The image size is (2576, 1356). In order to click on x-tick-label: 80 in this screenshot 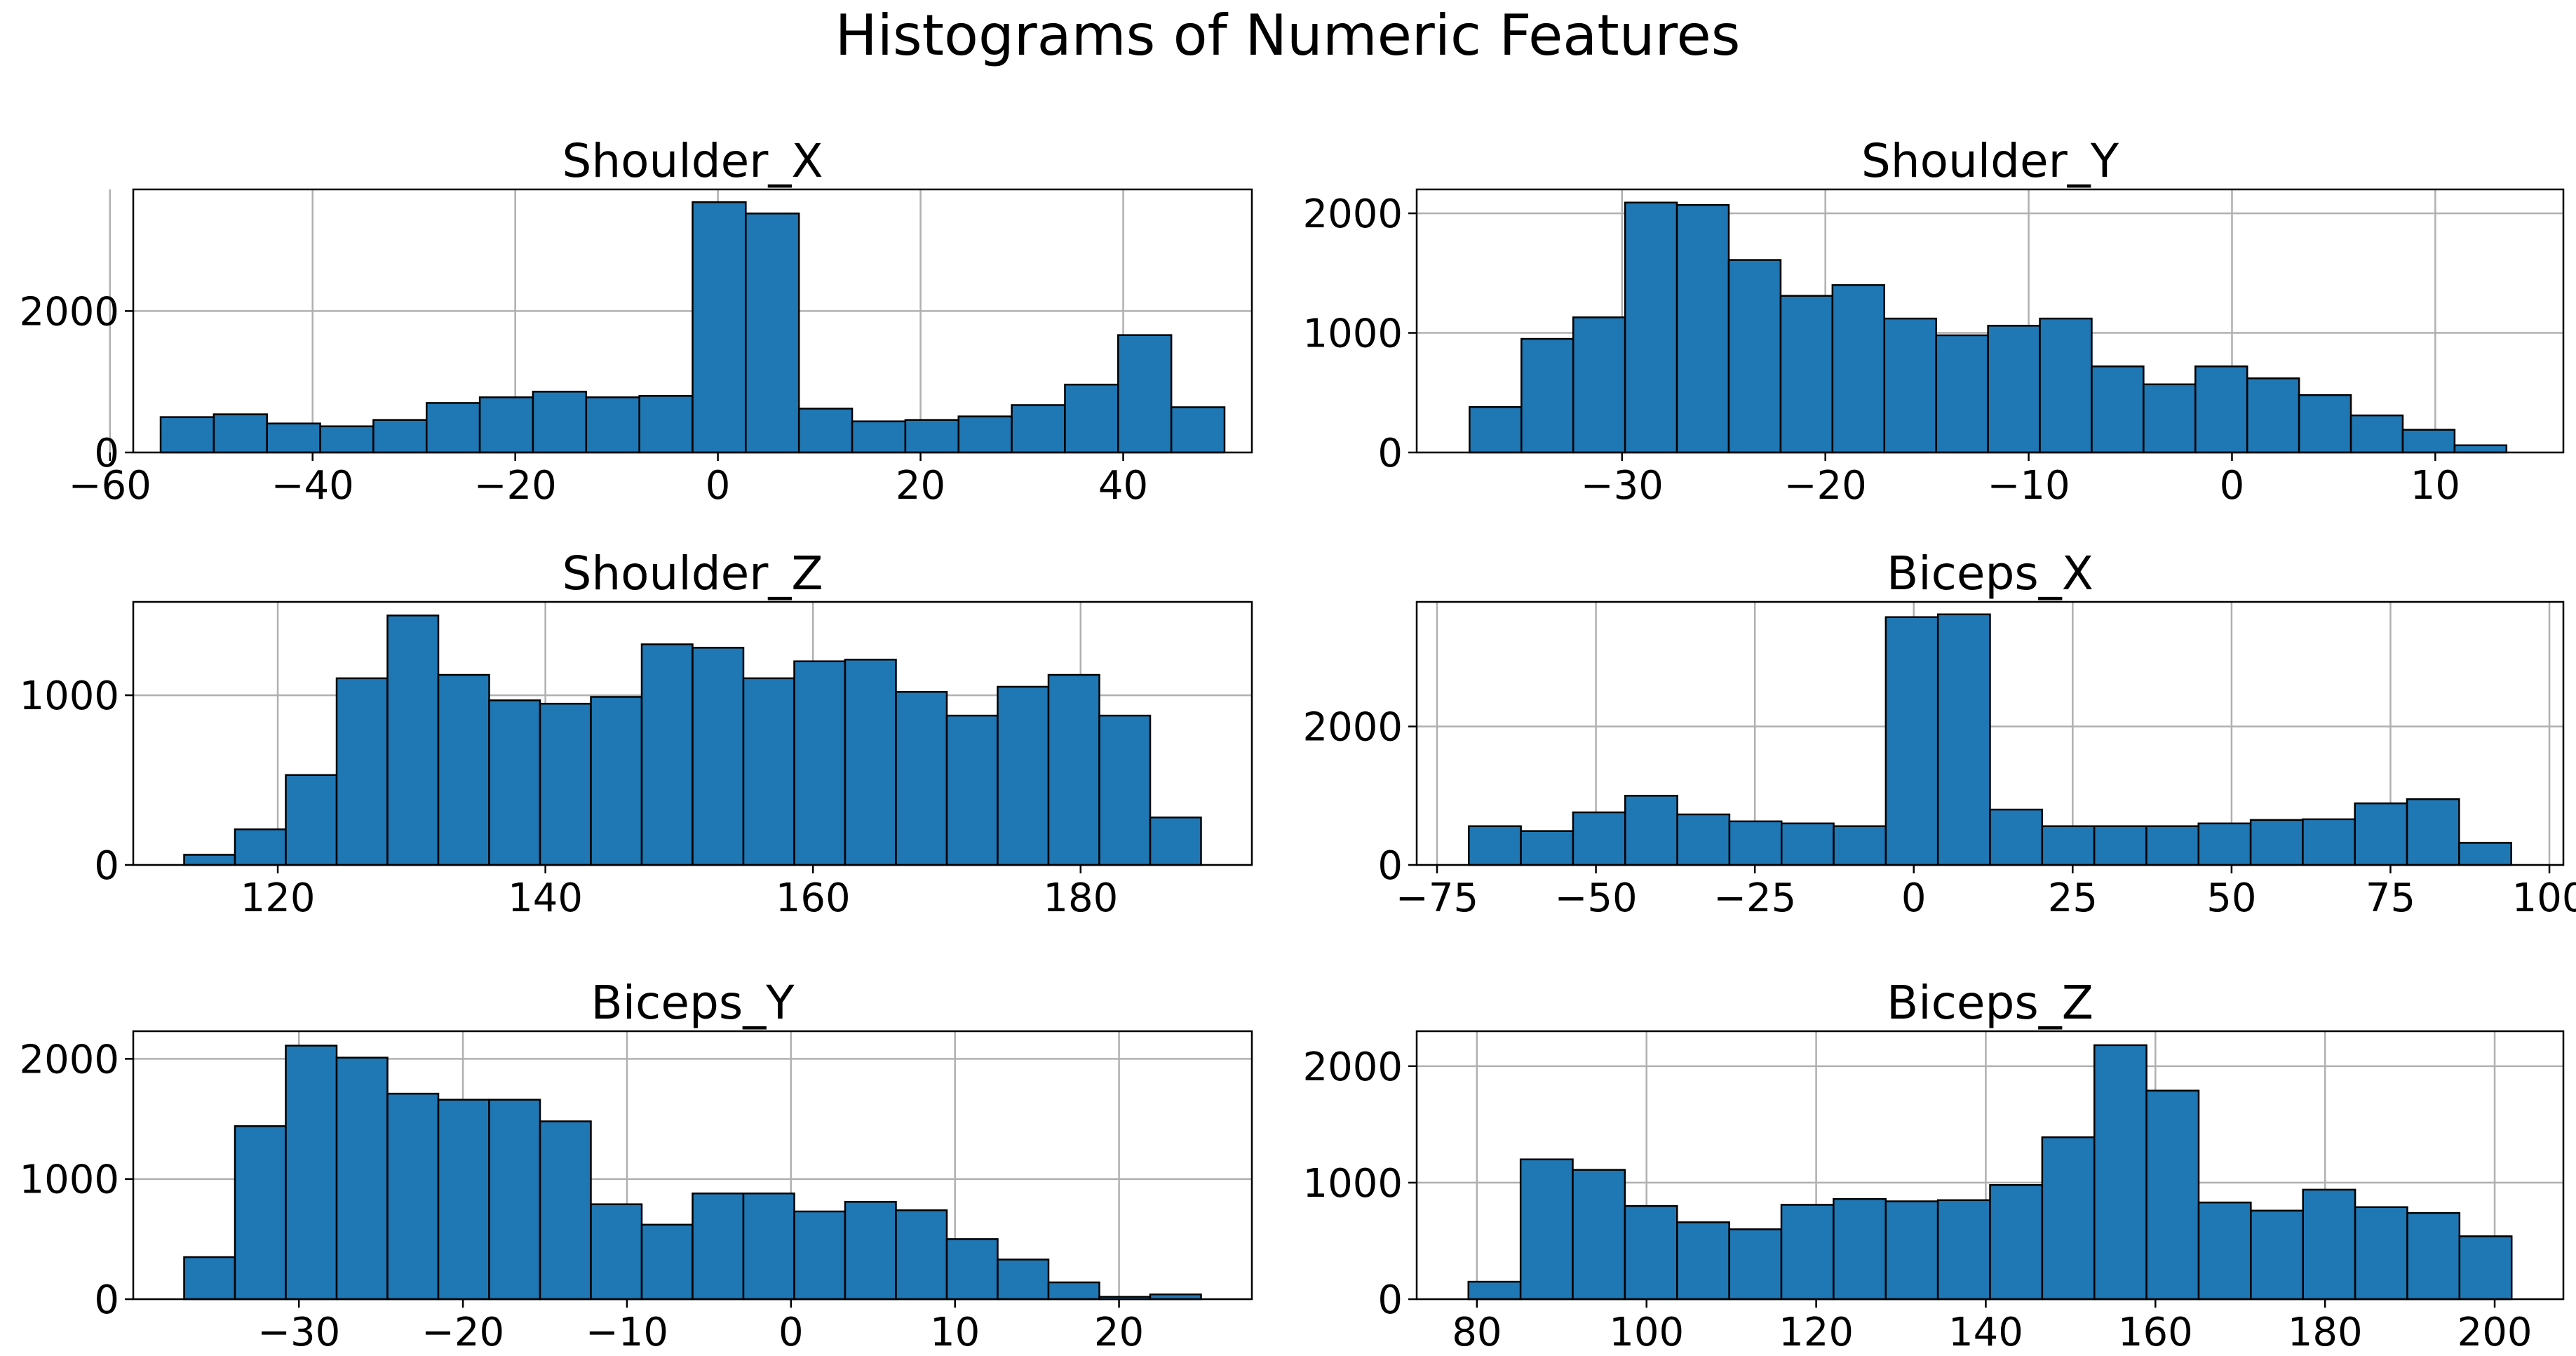, I will do `click(1477, 1332)`.